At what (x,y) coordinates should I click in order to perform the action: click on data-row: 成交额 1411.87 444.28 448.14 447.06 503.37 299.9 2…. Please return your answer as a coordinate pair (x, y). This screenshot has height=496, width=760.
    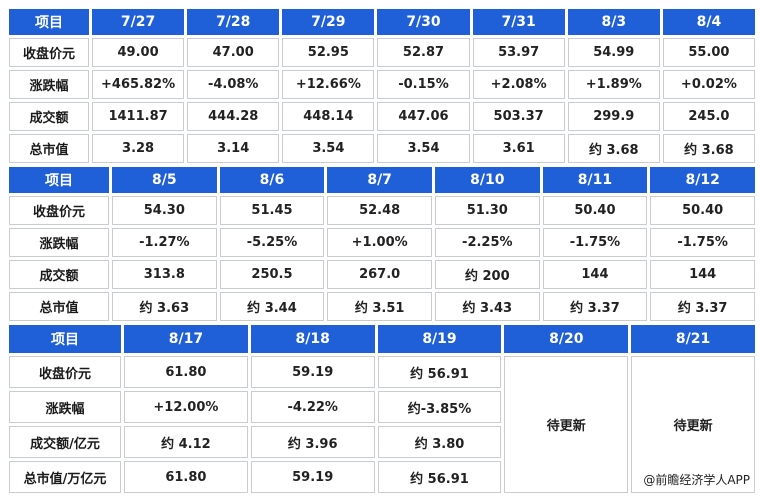
    Looking at the image, I should click on (382, 116).